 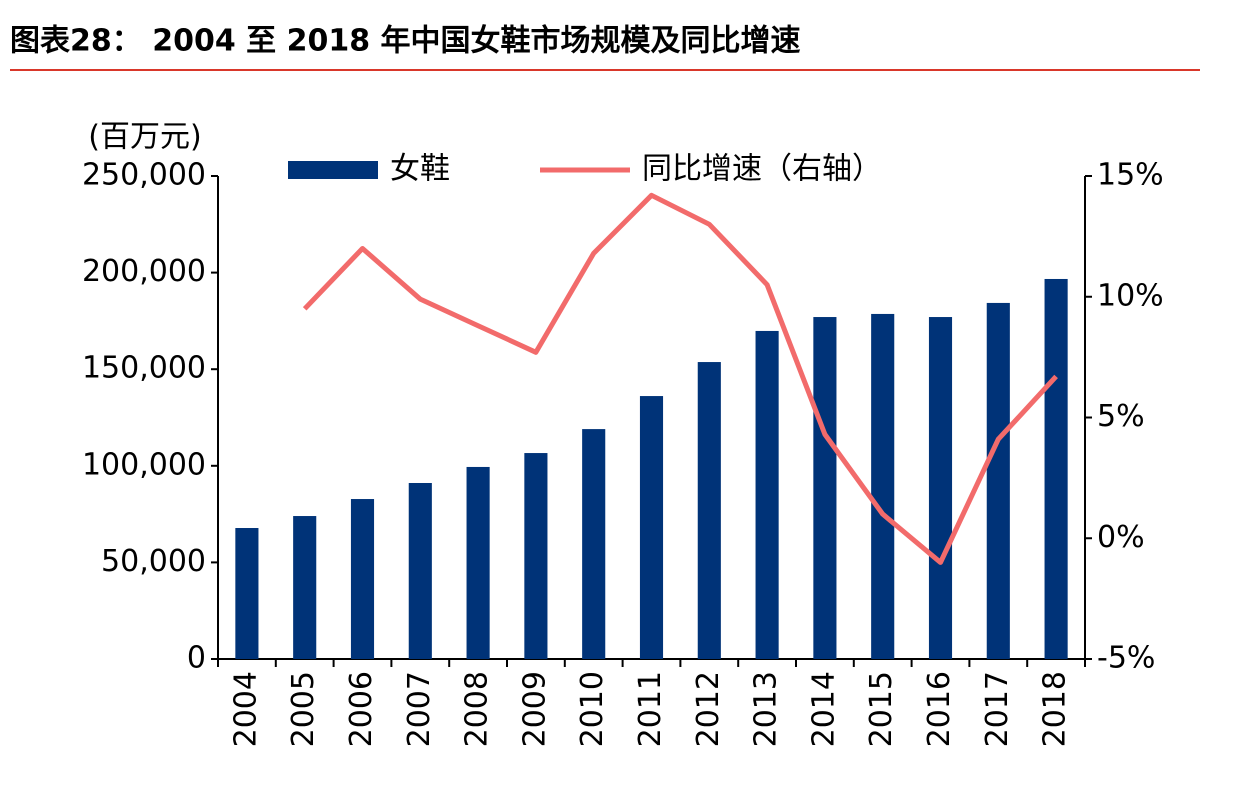 What do you see at coordinates (144, 175) in the screenshot?
I see `y-tick-label: 250,000` at bounding box center [144, 175].